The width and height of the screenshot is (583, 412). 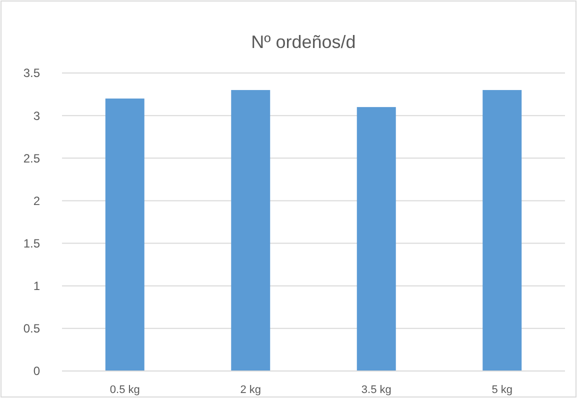 What do you see at coordinates (251, 390) in the screenshot?
I see `x-tick-label: 2 kg` at bounding box center [251, 390].